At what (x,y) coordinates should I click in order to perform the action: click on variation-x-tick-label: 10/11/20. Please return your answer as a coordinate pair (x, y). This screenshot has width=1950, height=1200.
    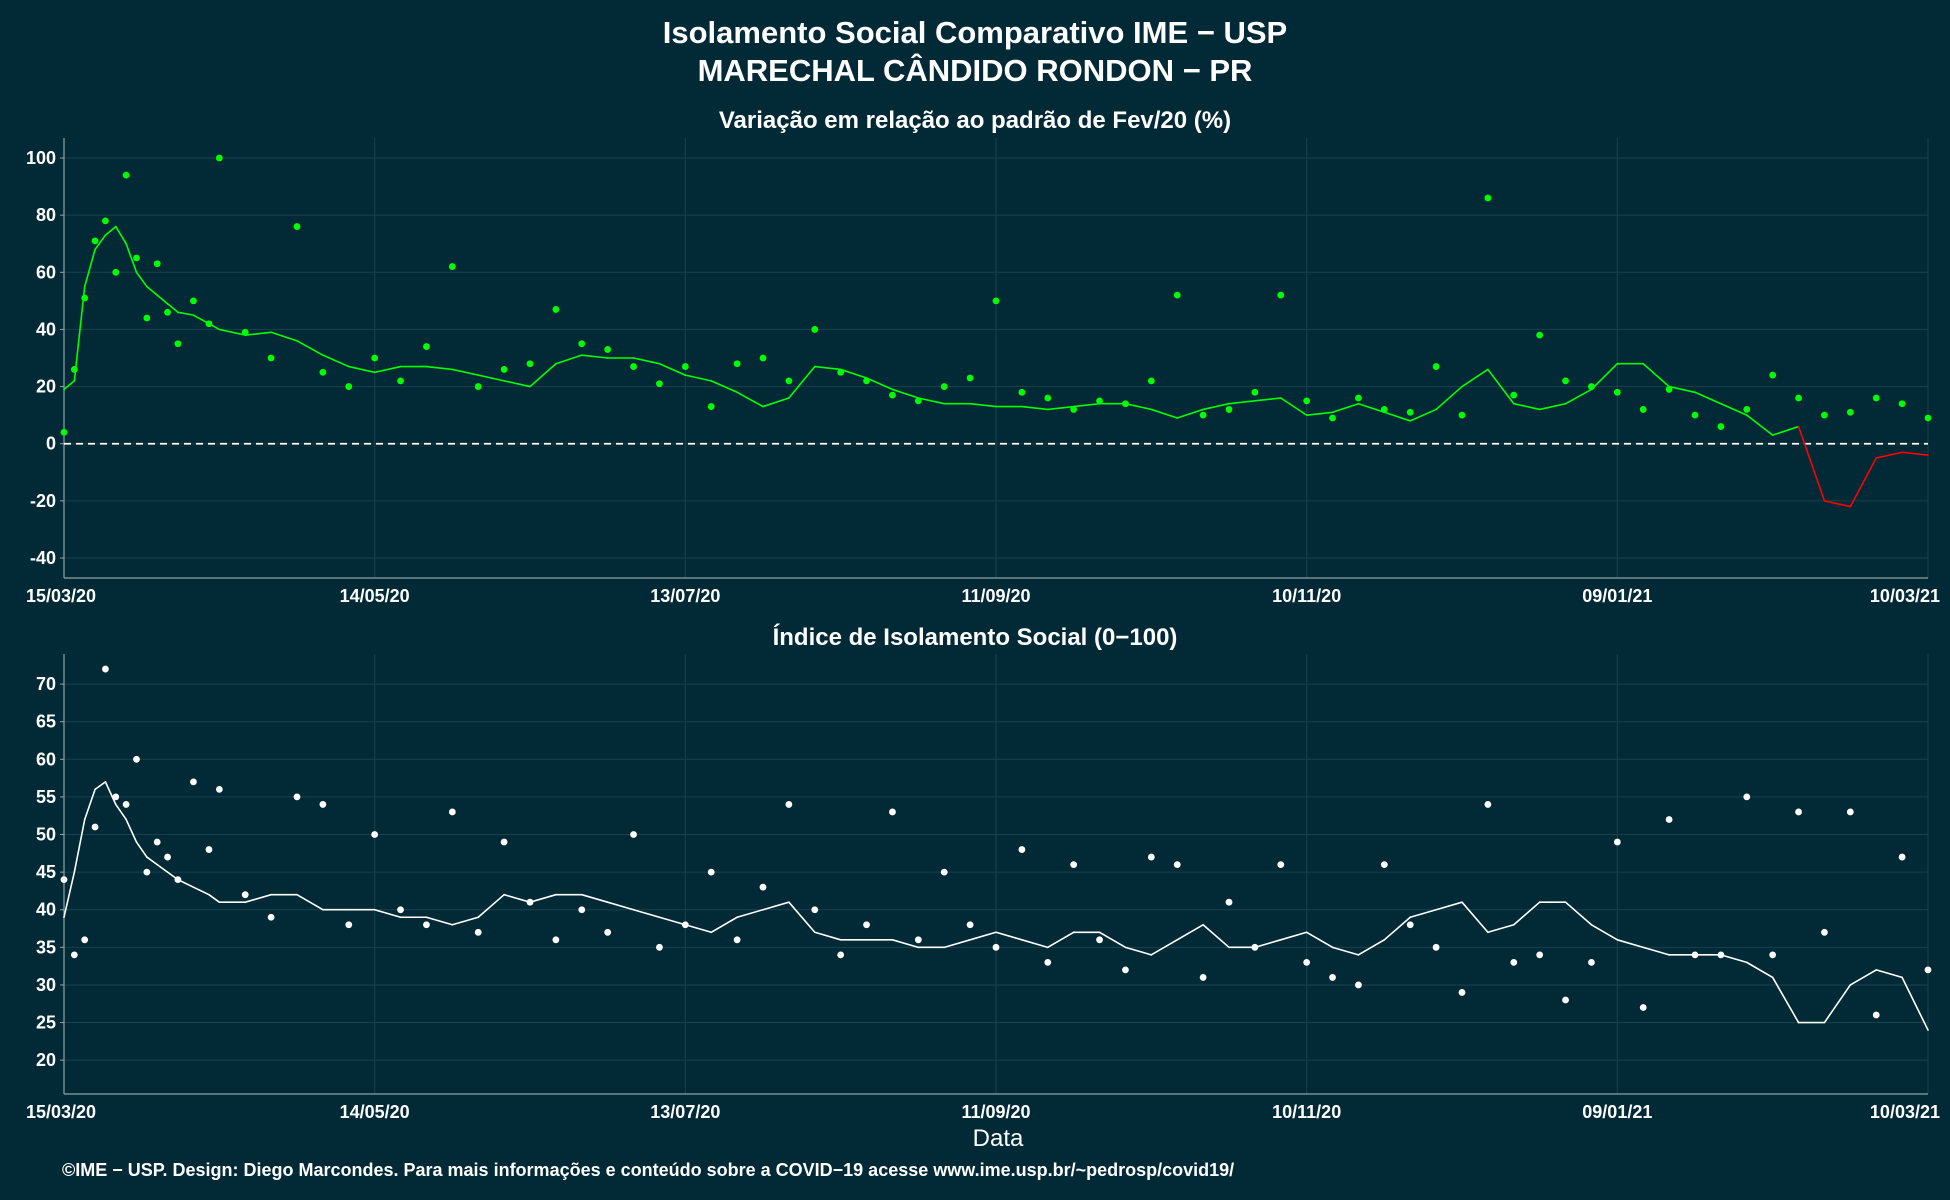
    Looking at the image, I should click on (1306, 596).